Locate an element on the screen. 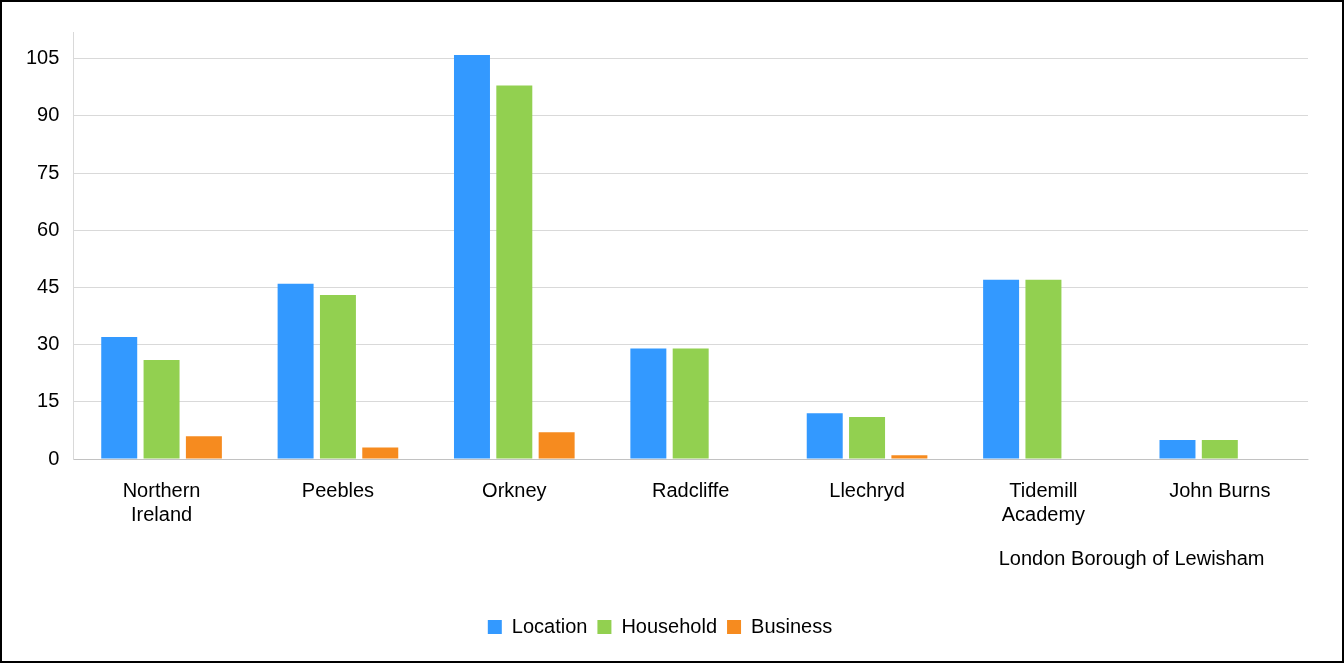 The image size is (1344, 663). legend-label: Business is located at coordinates (792, 625).